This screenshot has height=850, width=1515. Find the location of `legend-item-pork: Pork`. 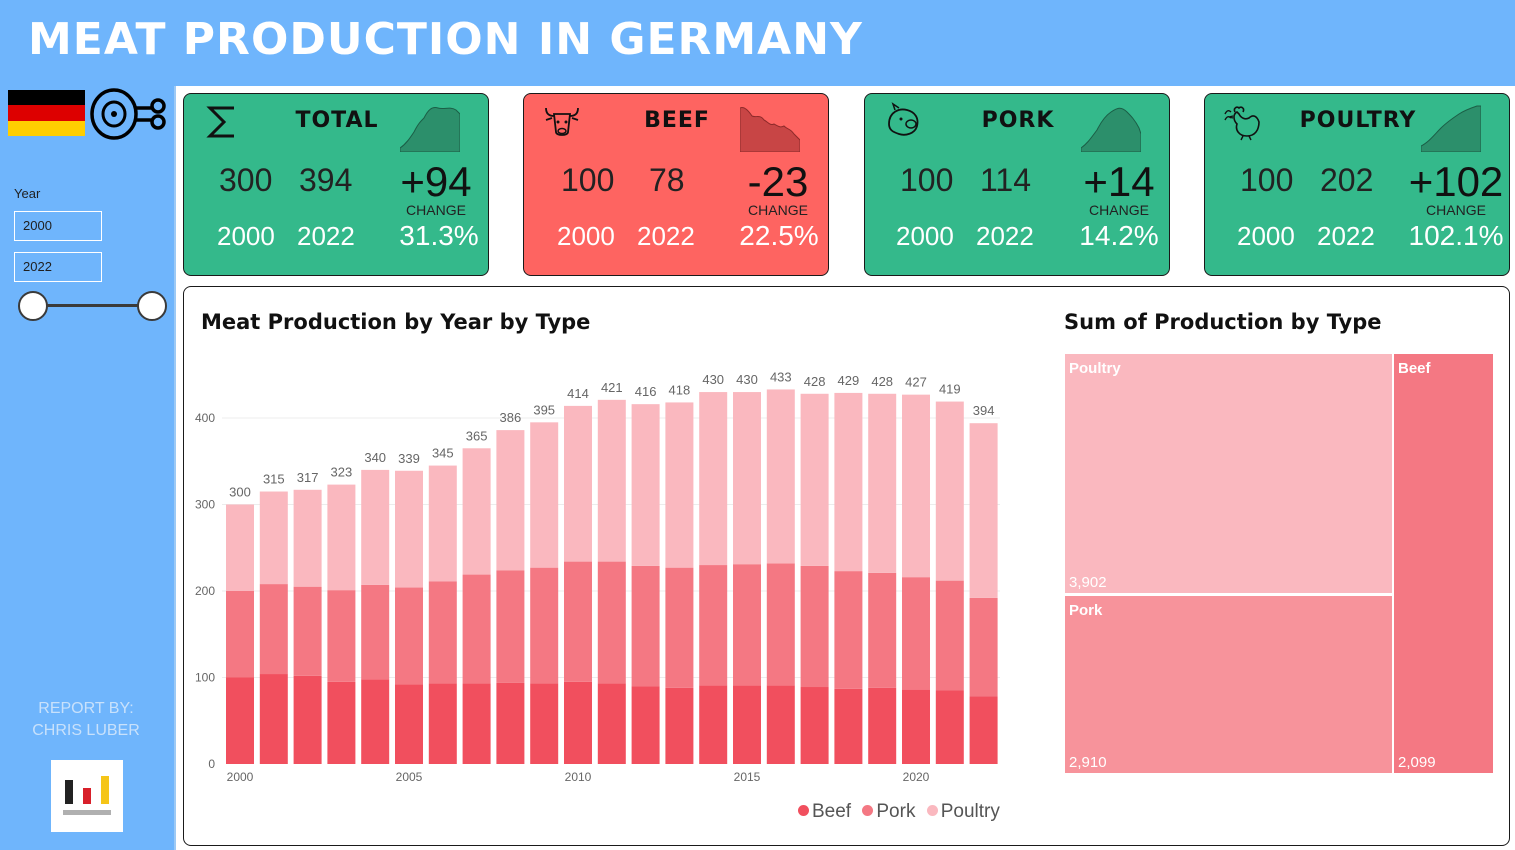

legend-item-pork: Pork is located at coordinates (888, 811).